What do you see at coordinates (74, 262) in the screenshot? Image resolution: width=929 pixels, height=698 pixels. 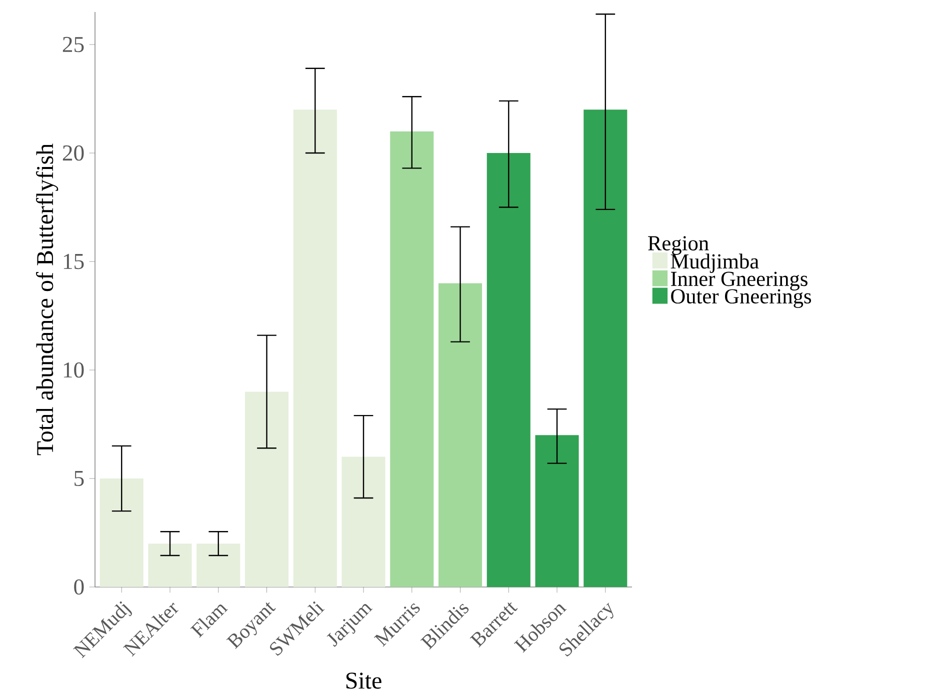 I see `y-tick-label: 15` at bounding box center [74, 262].